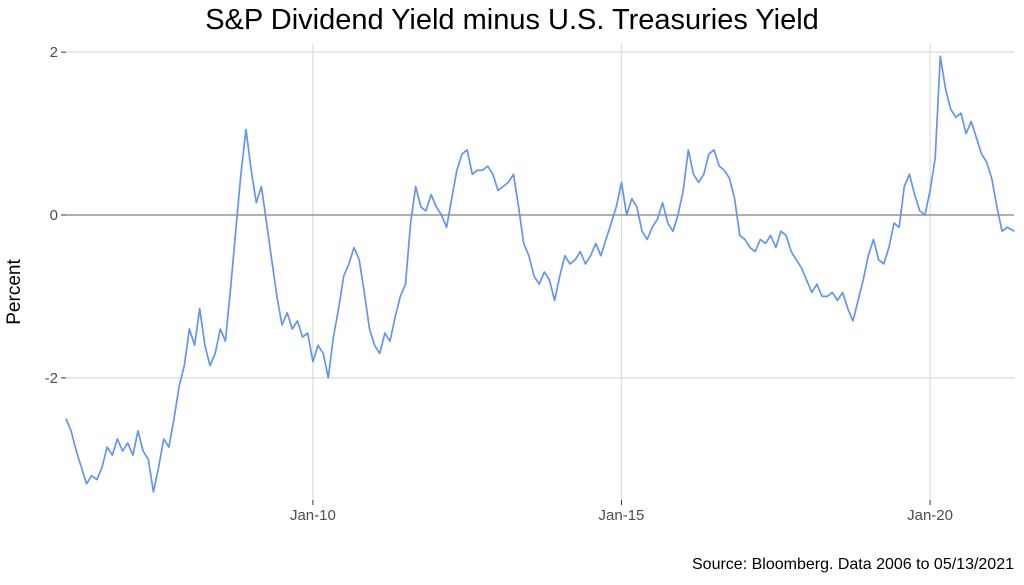 This screenshot has width=1024, height=585. Describe the element at coordinates (313, 515) in the screenshot. I see `x-tick-label-0: Jan-10` at that location.